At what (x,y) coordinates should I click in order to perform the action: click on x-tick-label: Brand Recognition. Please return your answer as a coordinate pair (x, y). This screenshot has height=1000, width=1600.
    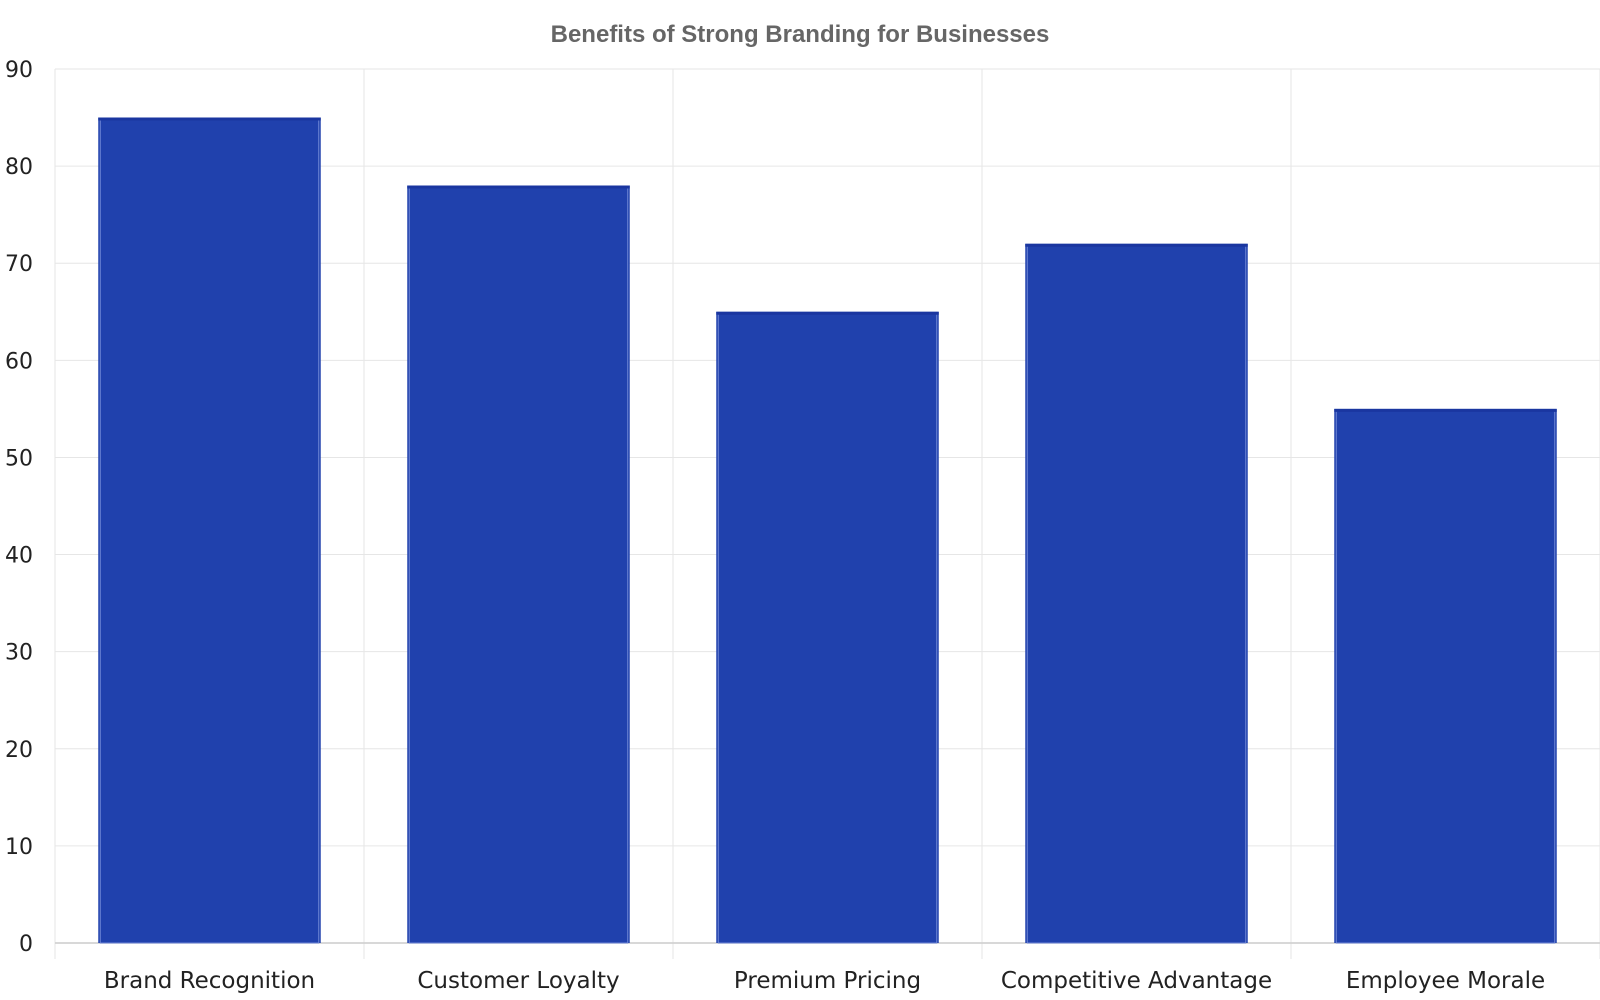
    Looking at the image, I should click on (209, 981).